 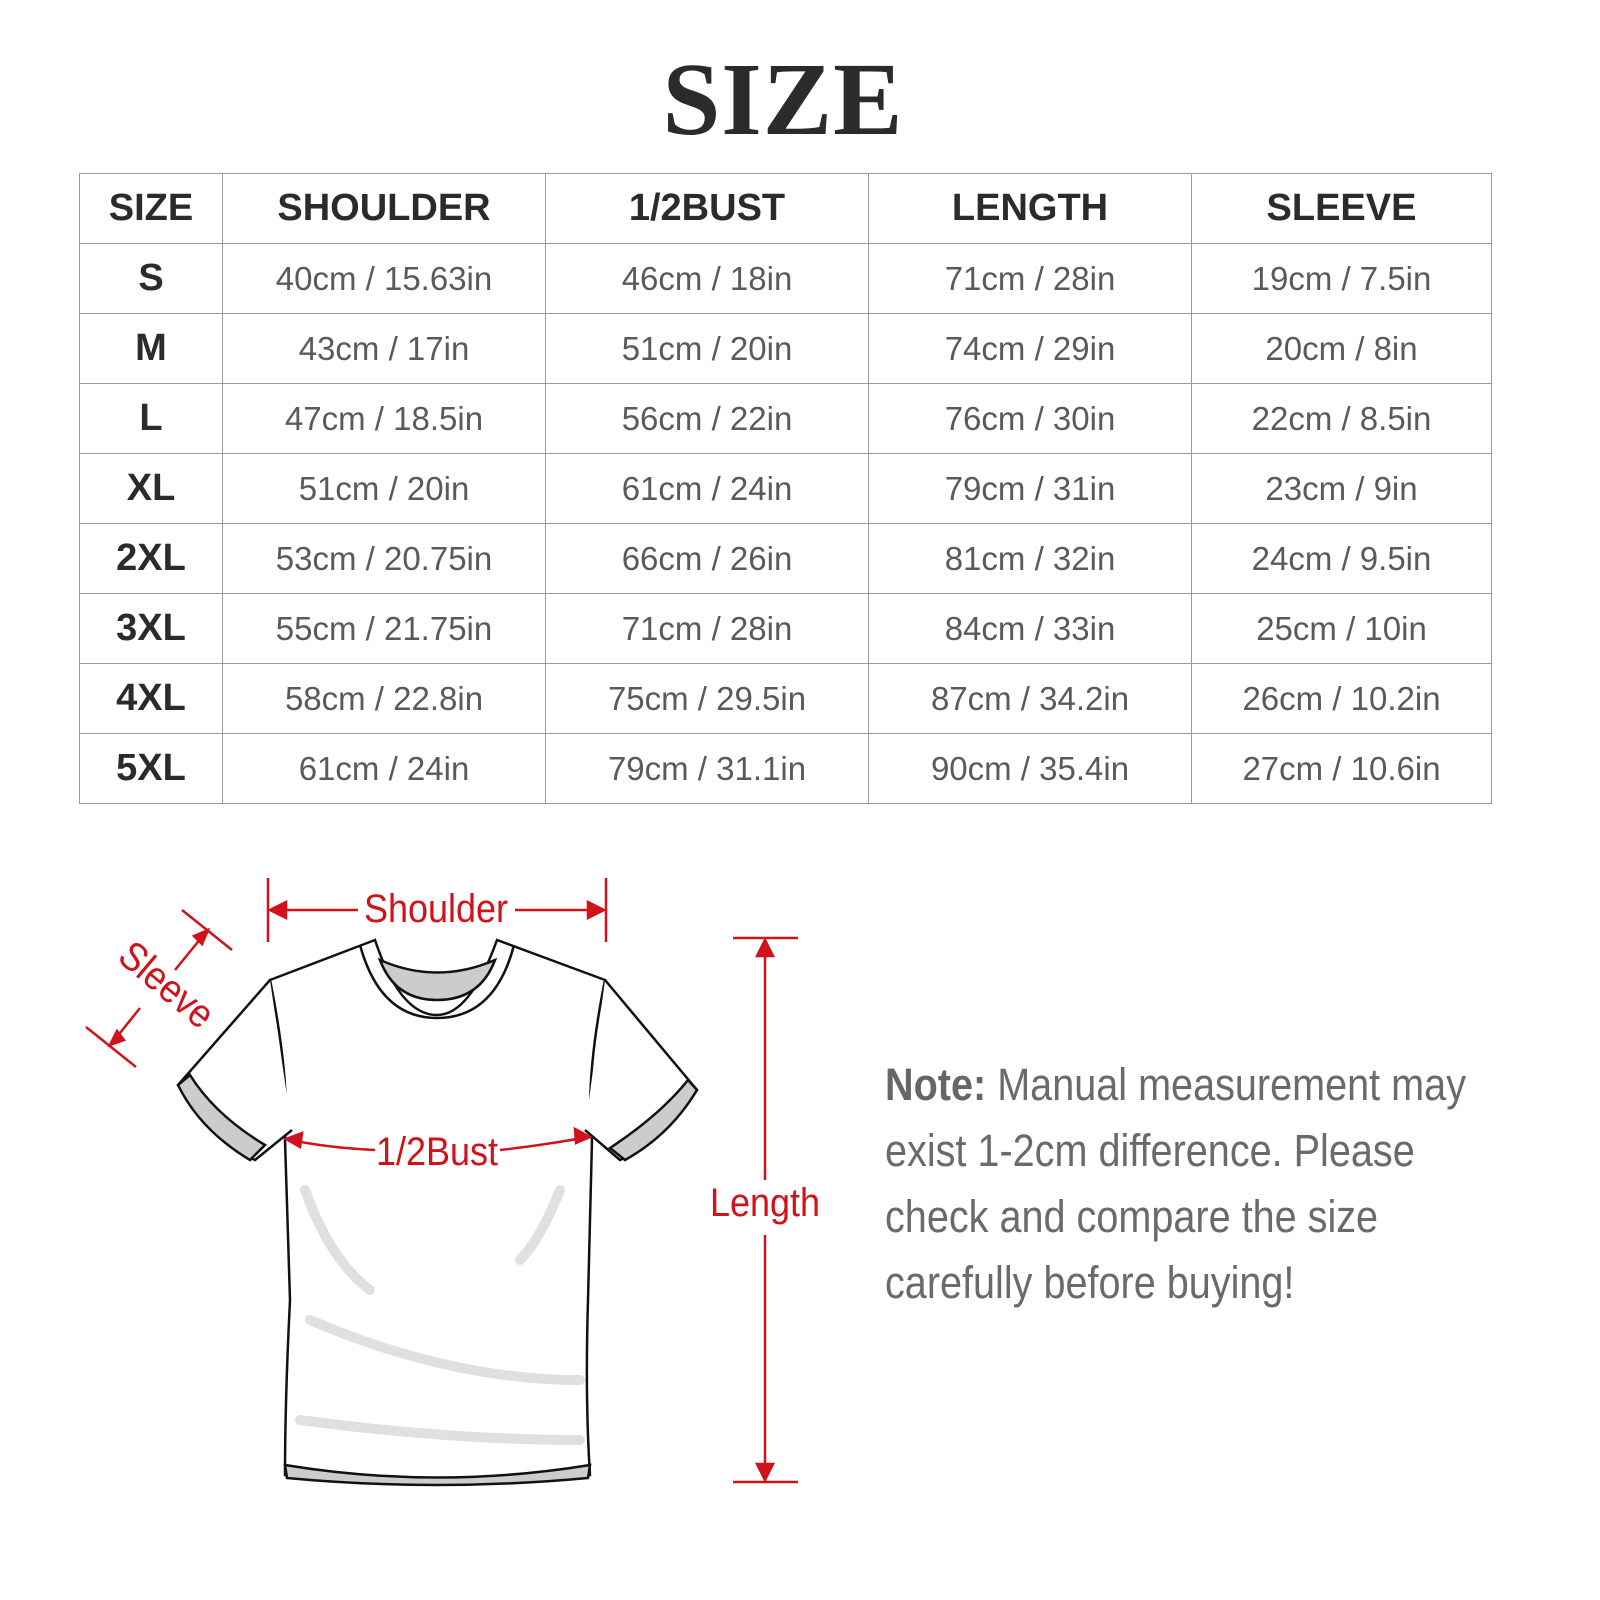 What do you see at coordinates (1030, 558) in the screenshot?
I see `measurement-cell: 81cm / 32in` at bounding box center [1030, 558].